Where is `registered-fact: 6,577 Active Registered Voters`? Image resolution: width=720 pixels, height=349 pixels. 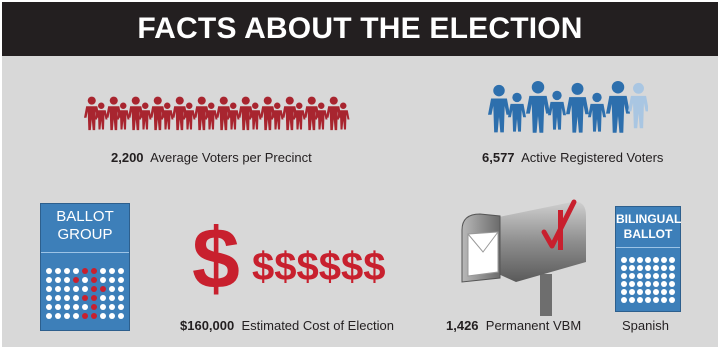
registered-fact: 6,577 Active Registered Voters is located at coordinates (572, 157).